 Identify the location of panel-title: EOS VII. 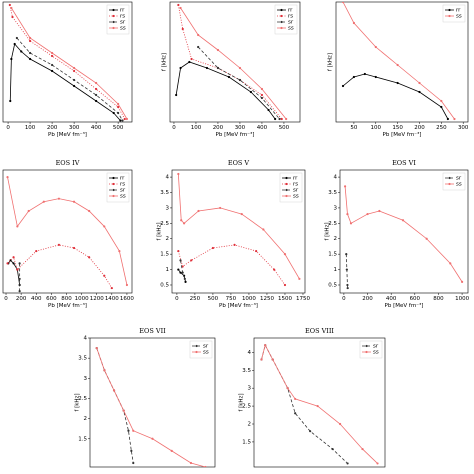
(152, 331).